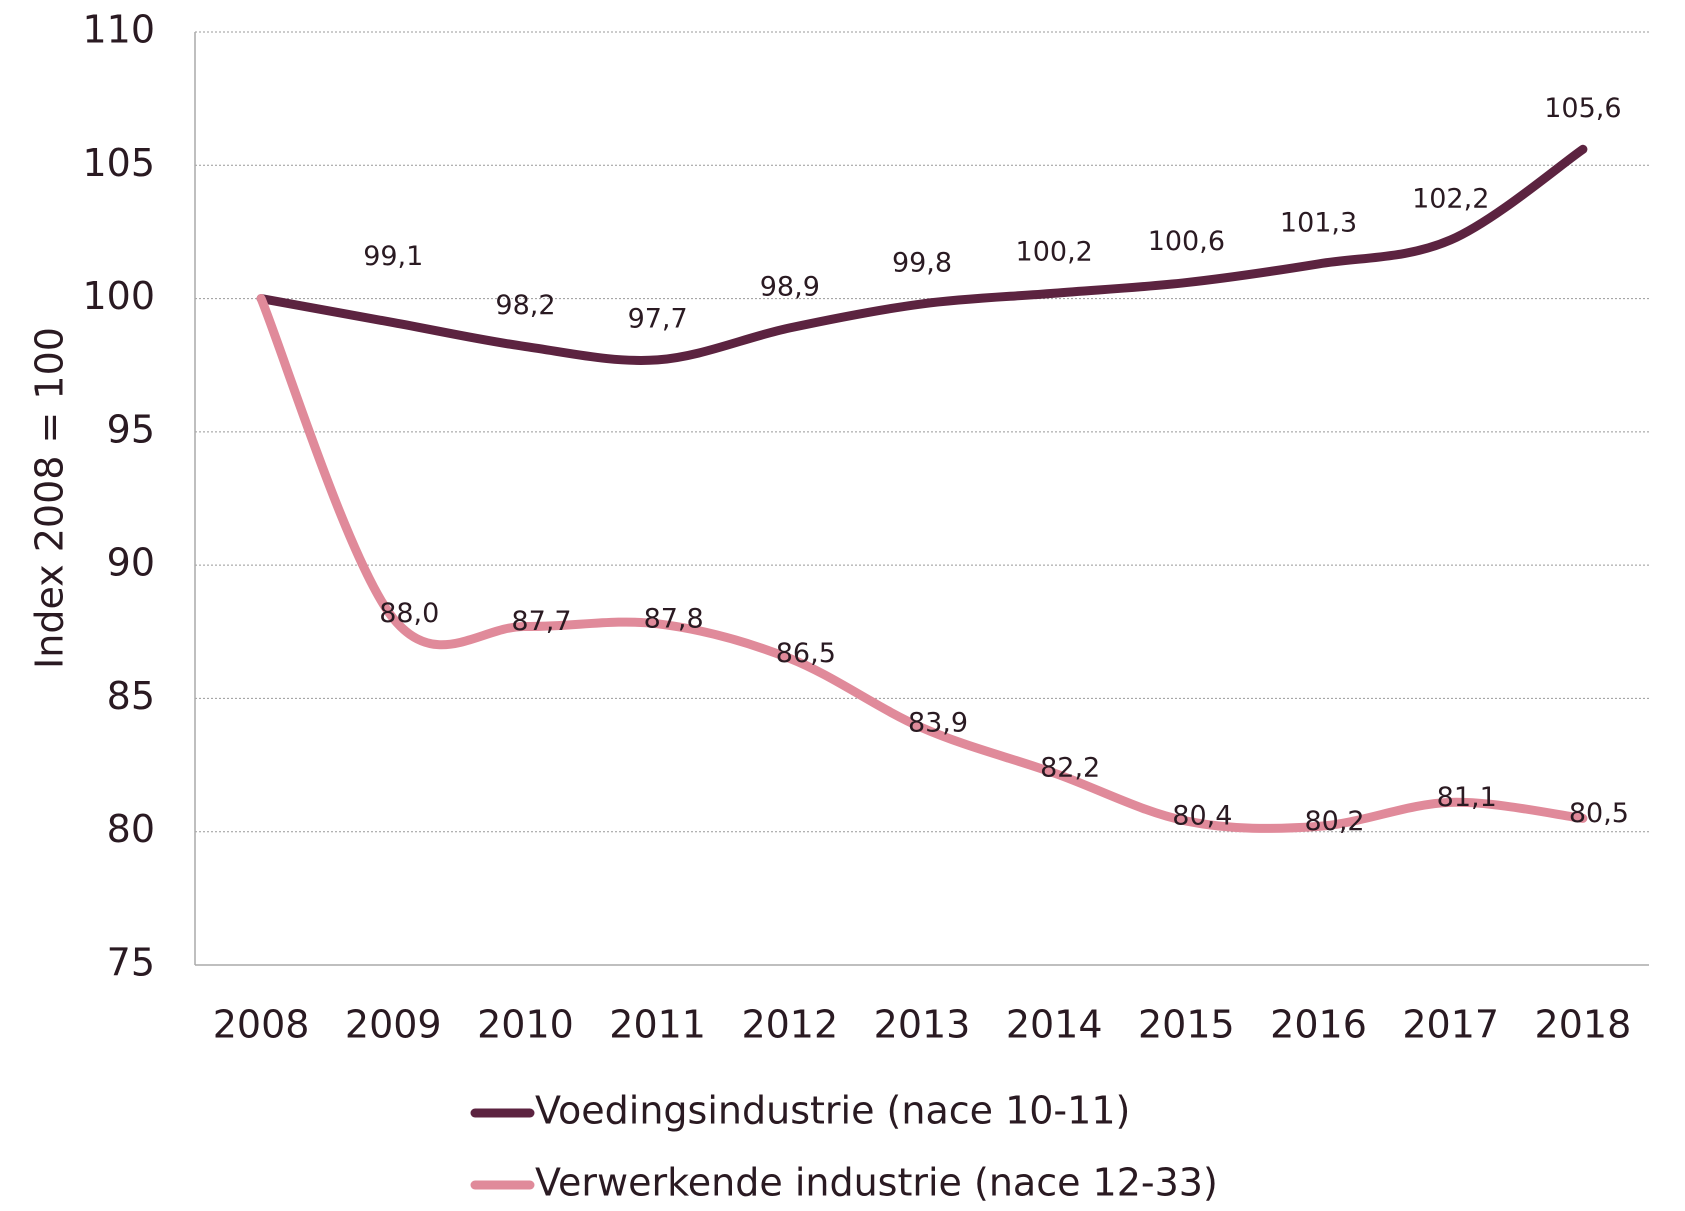  Describe the element at coordinates (1318, 1025) in the screenshot. I see `x-tick-label: 2016` at that location.